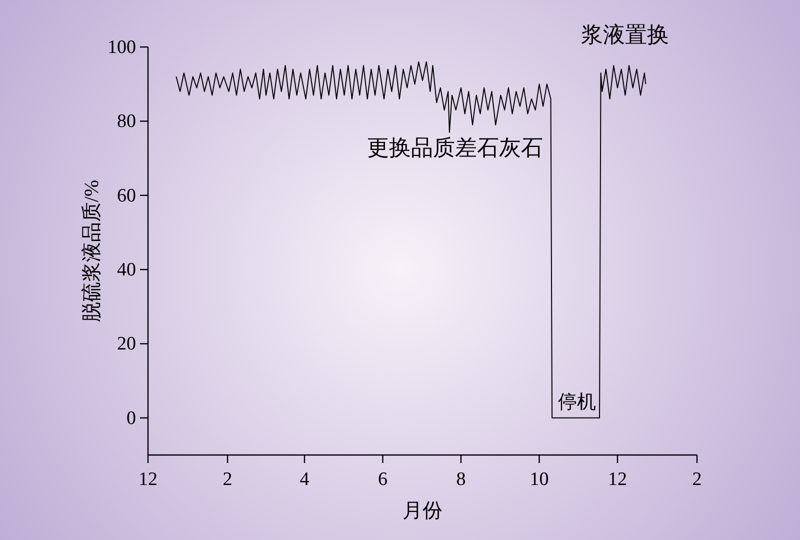 The width and height of the screenshot is (800, 540). What do you see at coordinates (126, 121) in the screenshot?
I see `y-tick-label: 80` at bounding box center [126, 121].